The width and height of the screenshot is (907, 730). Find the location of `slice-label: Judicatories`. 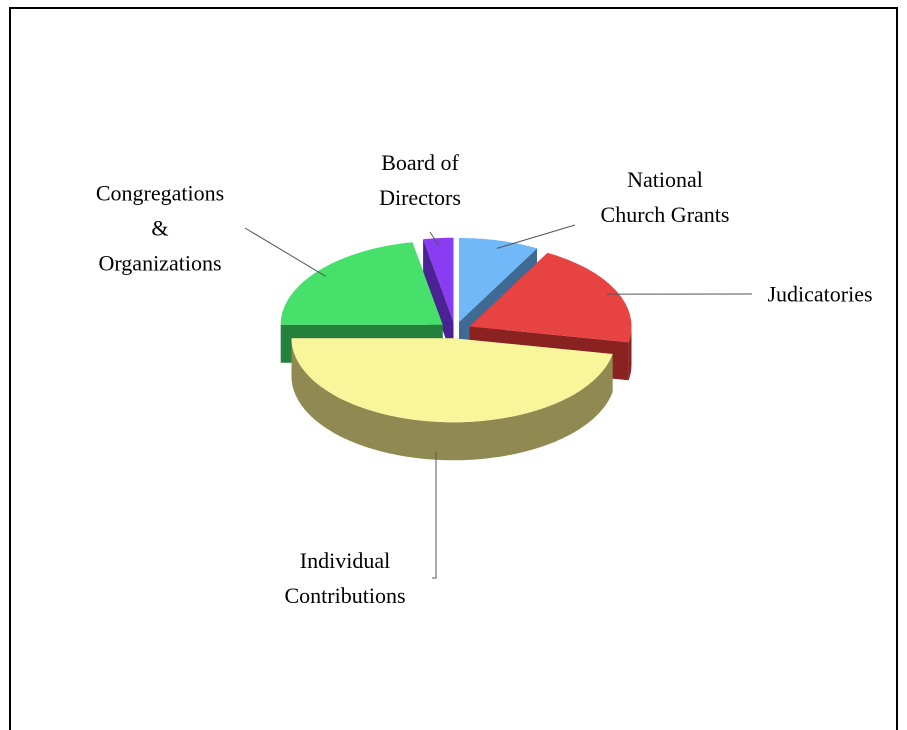

slice-label: Judicatories is located at coordinates (820, 294).